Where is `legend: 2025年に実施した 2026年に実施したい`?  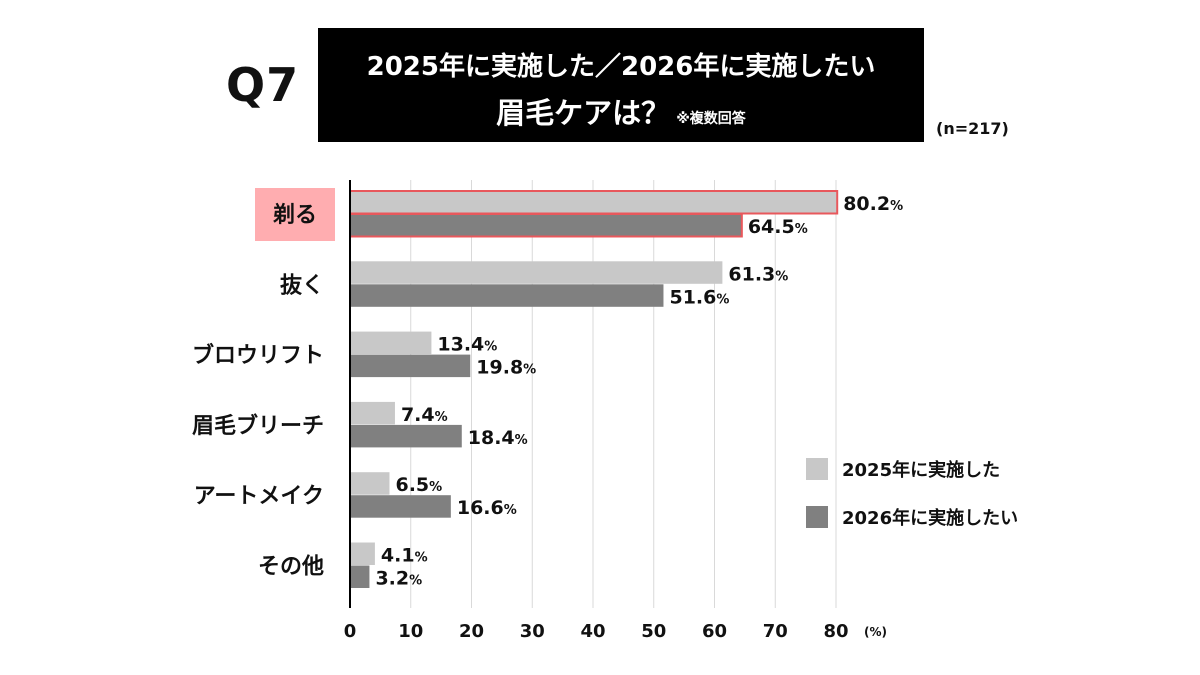 legend: 2025年に実施した 2026年に実施したい is located at coordinates (912, 504).